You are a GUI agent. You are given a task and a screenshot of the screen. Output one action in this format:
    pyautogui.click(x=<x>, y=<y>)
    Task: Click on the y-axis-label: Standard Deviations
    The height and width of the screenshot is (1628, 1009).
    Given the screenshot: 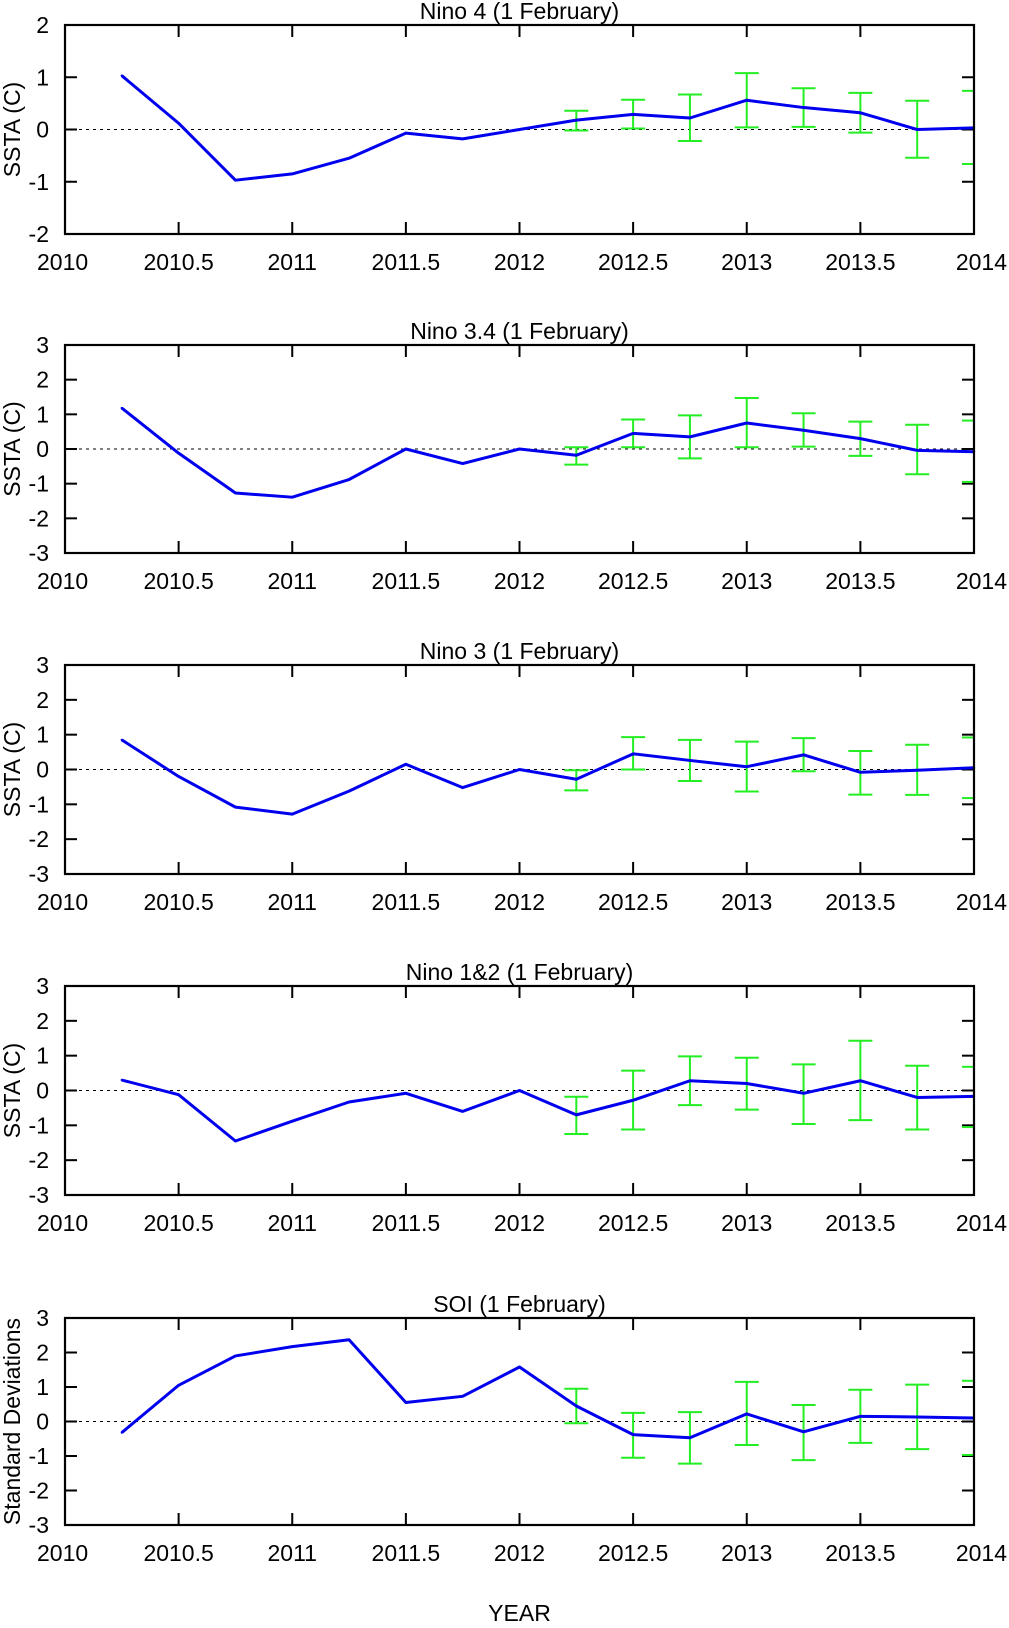 What is the action you would take?
    pyautogui.click(x=12, y=1421)
    